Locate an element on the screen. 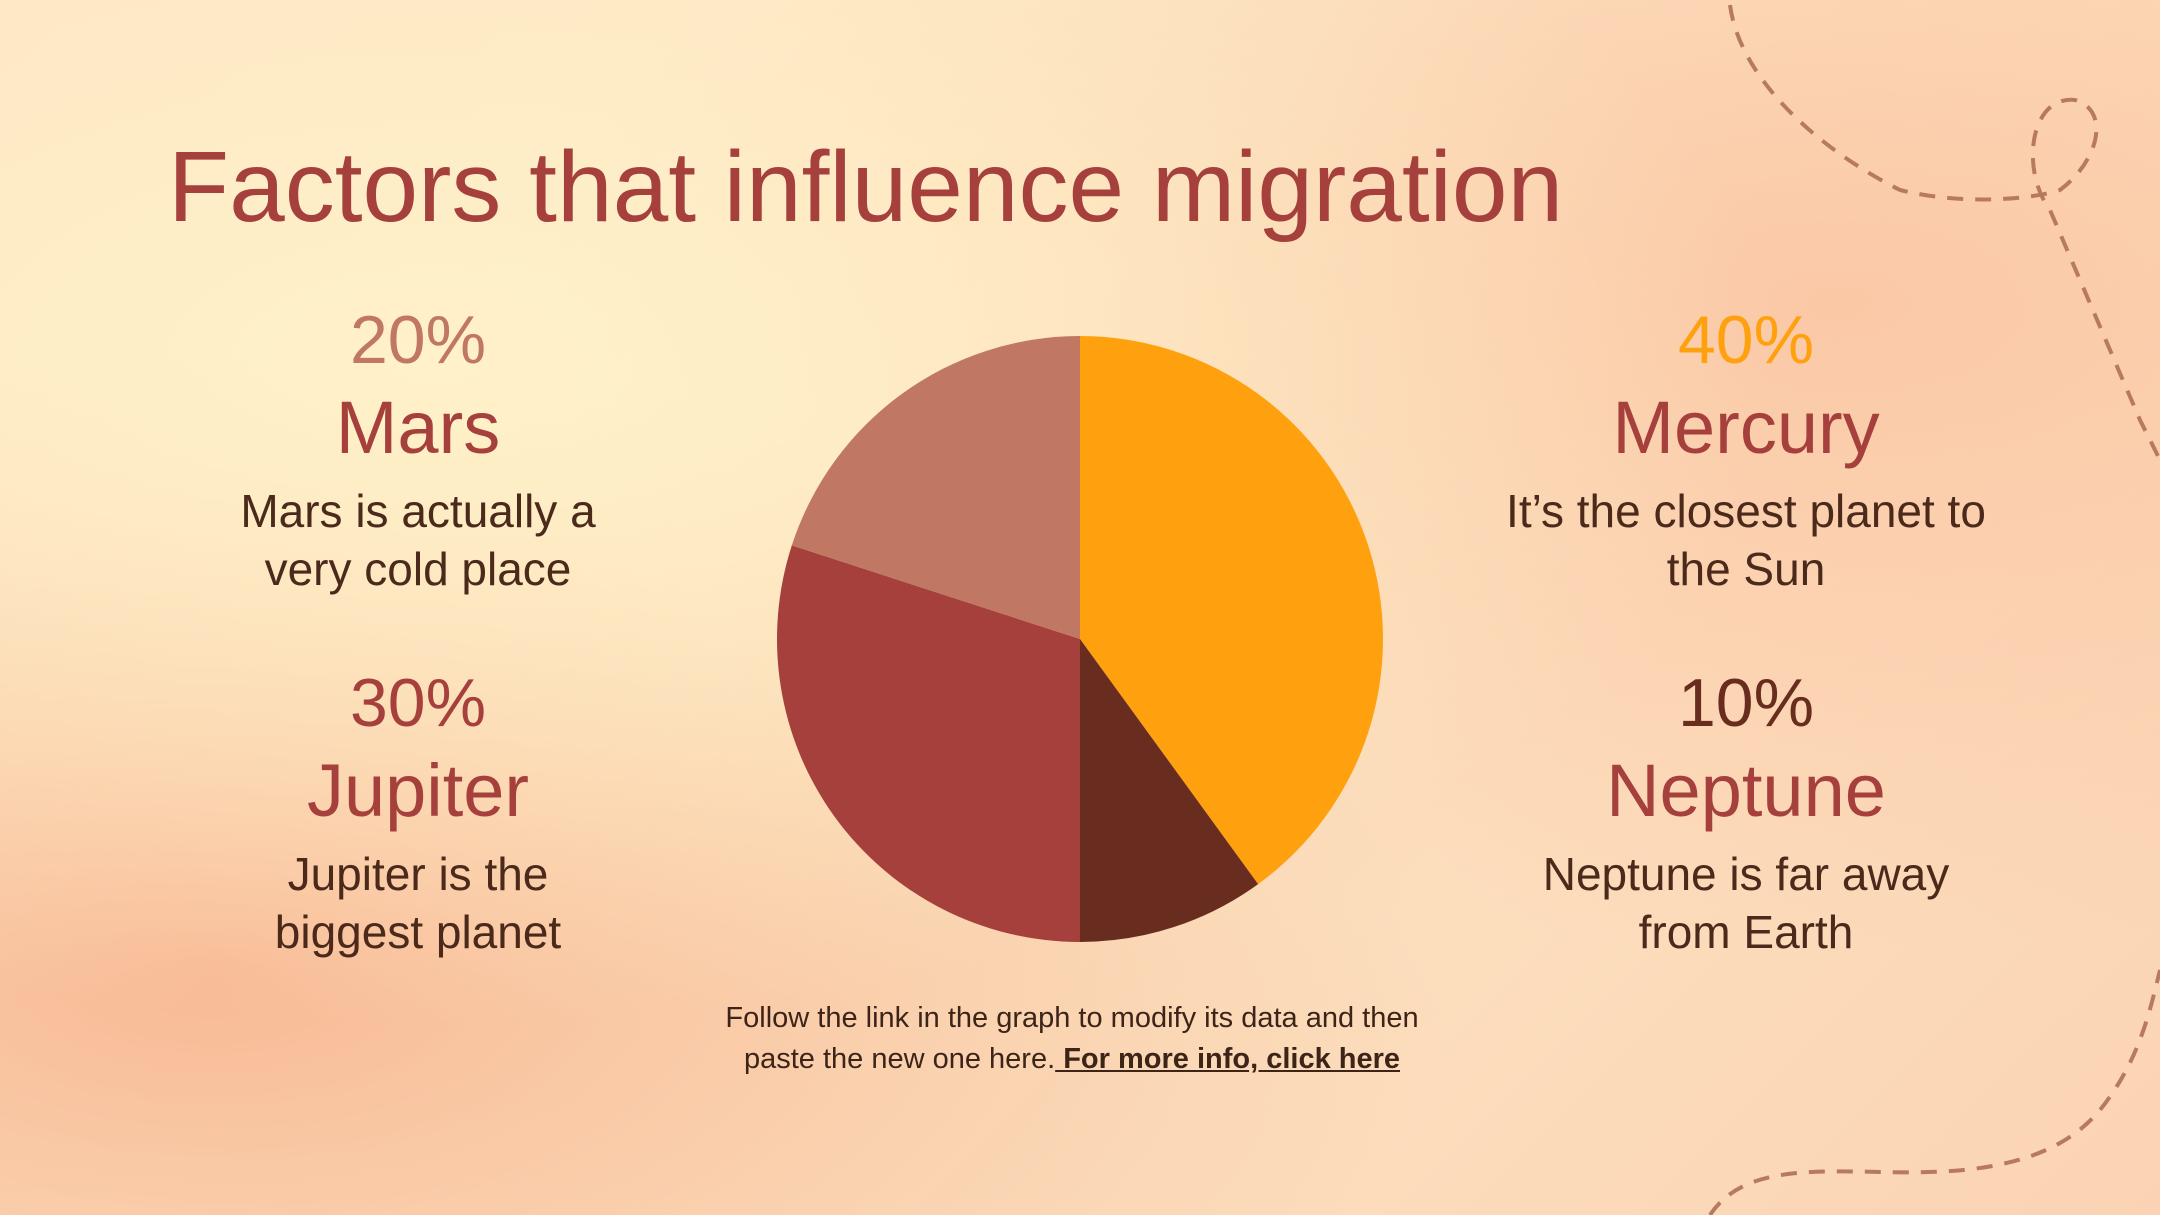 Image resolution: width=2160 pixels, height=1215 pixels. label-block: 10% Neptune Neptune is far away from Earth is located at coordinates (1746, 812).